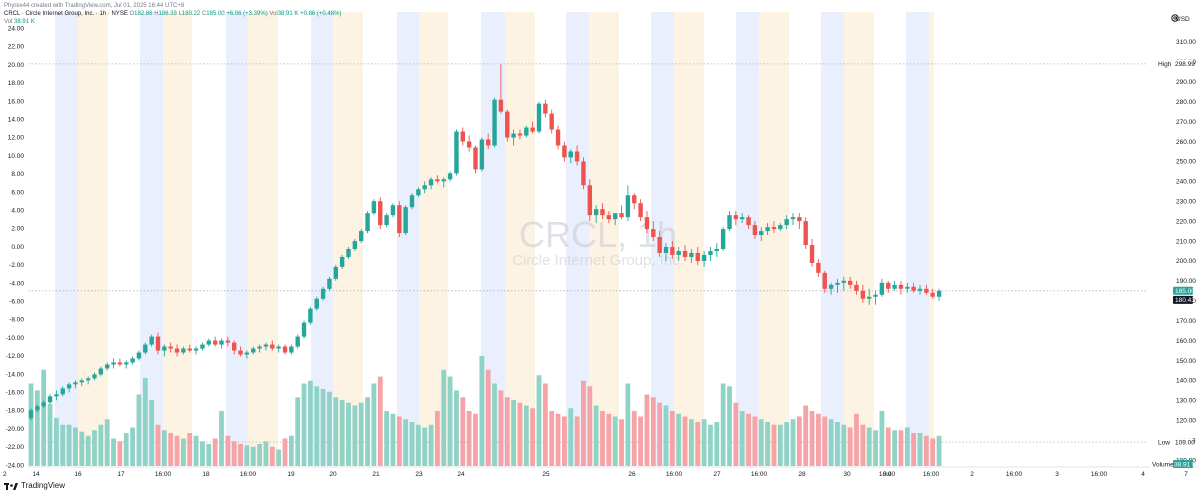 The height and width of the screenshot is (493, 1199). What do you see at coordinates (121, 474) in the screenshot?
I see `time-tick: 17` at bounding box center [121, 474].